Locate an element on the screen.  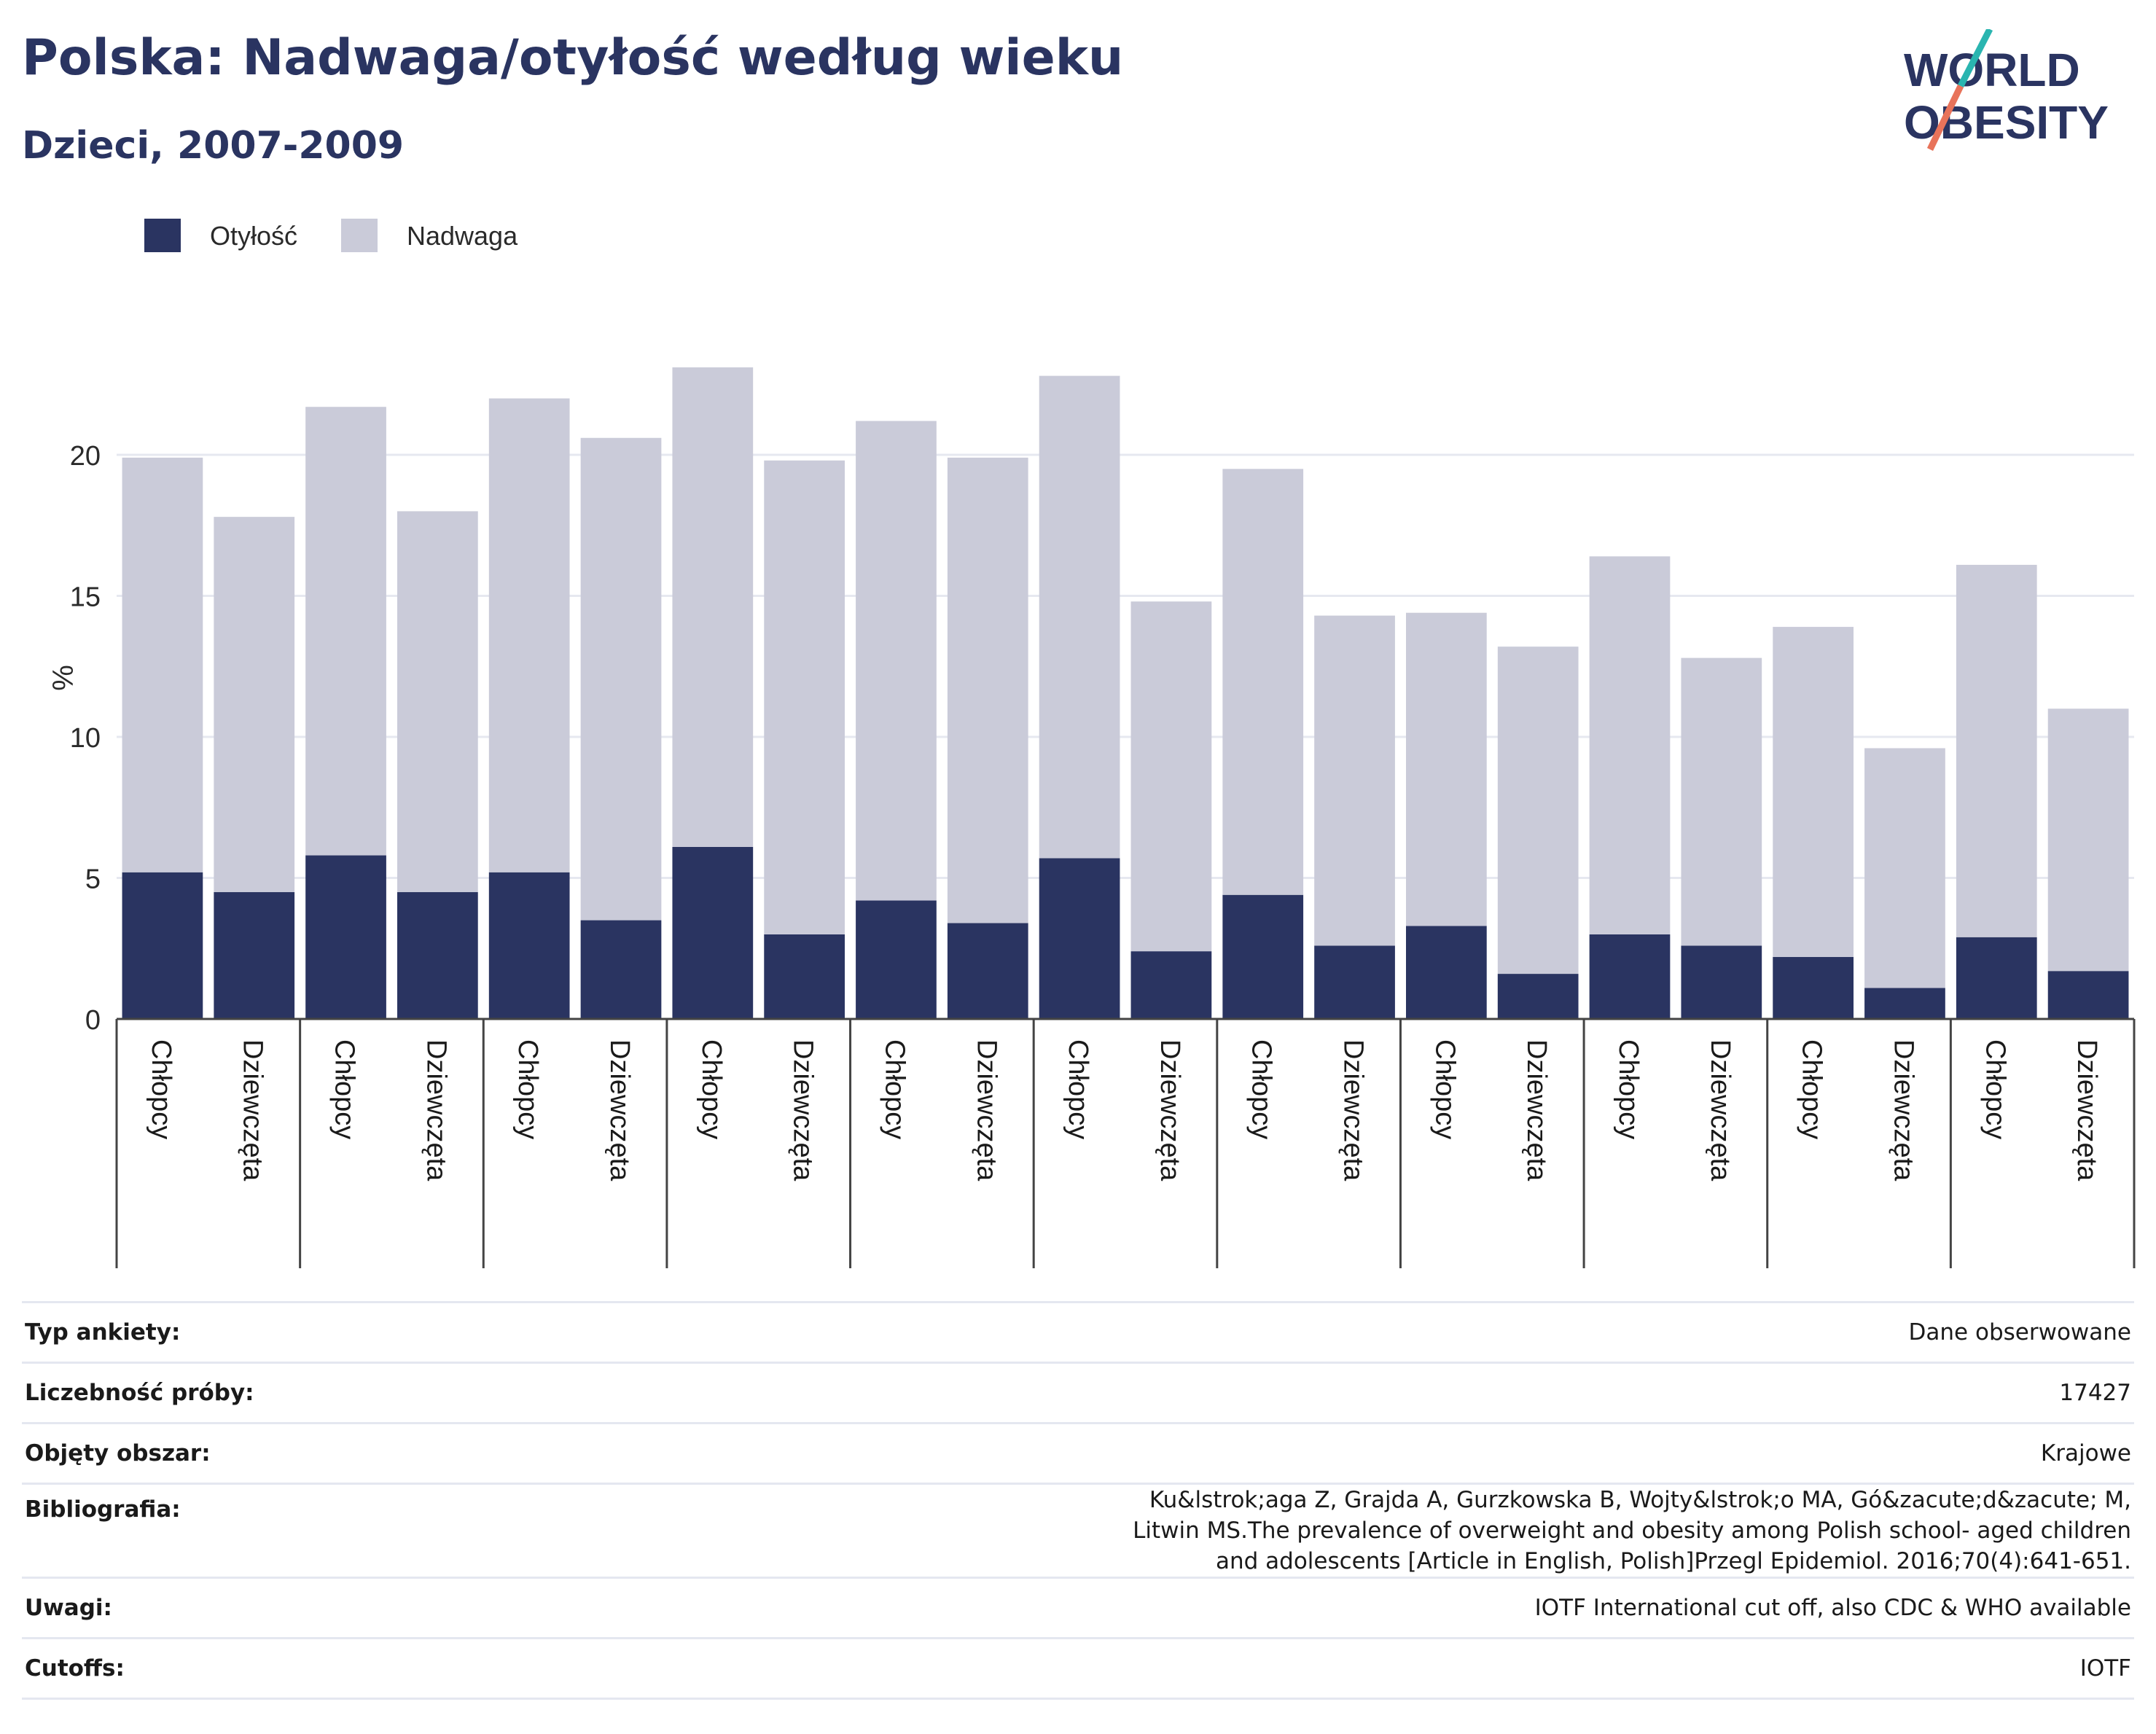
info-label: Typ ankiety: is located at coordinates (280, 1332).